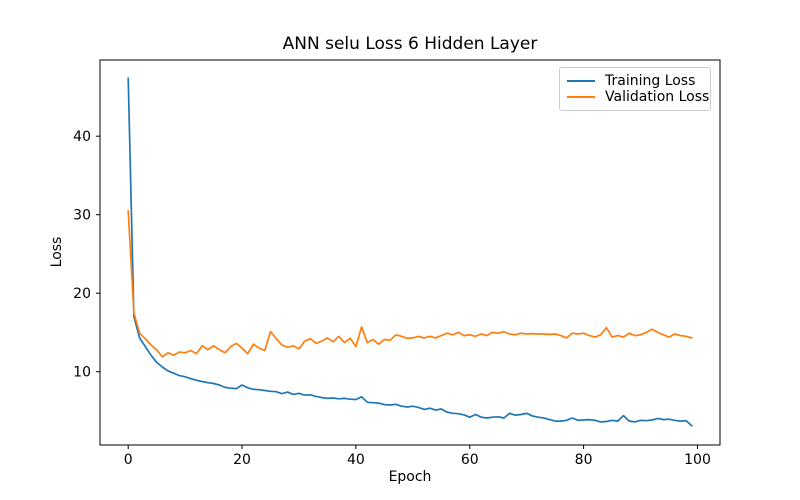  What do you see at coordinates (57, 252) in the screenshot?
I see `y-axis-label: Loss` at bounding box center [57, 252].